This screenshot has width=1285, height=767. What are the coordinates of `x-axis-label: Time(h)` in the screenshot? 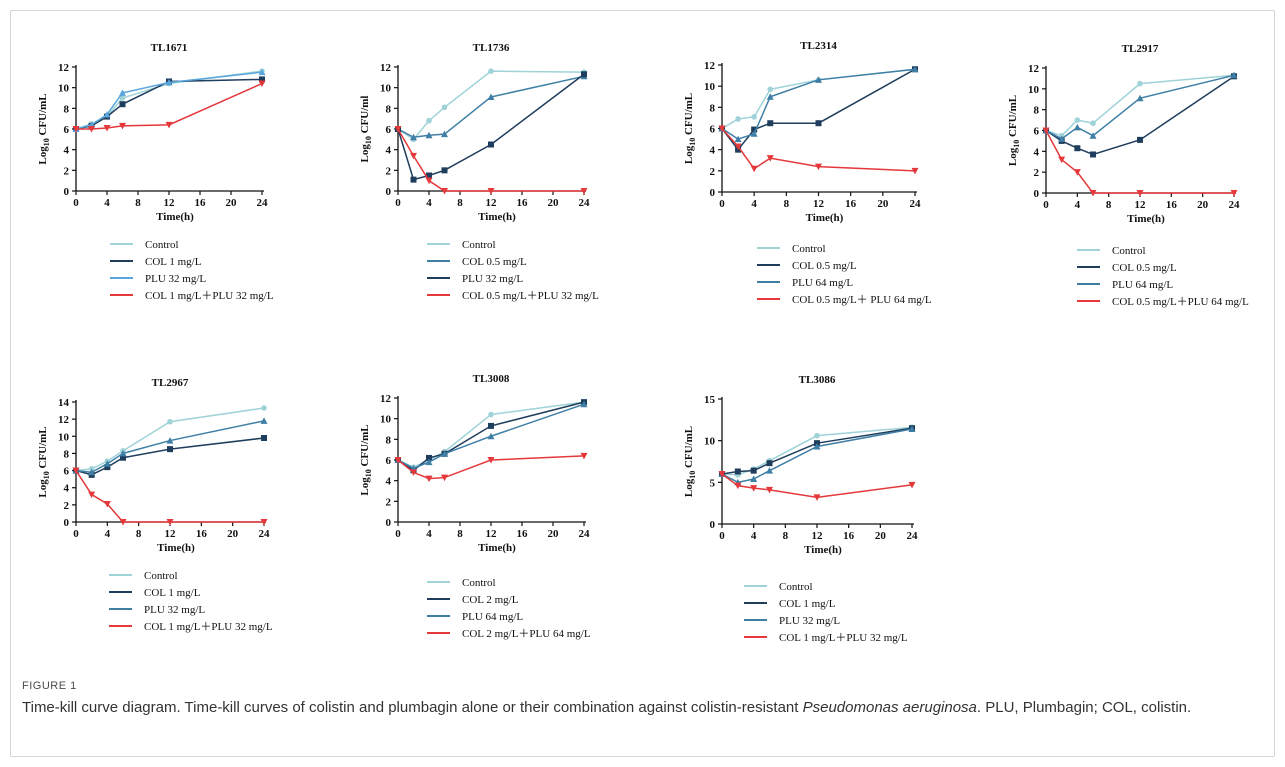 It's located at (1146, 219).